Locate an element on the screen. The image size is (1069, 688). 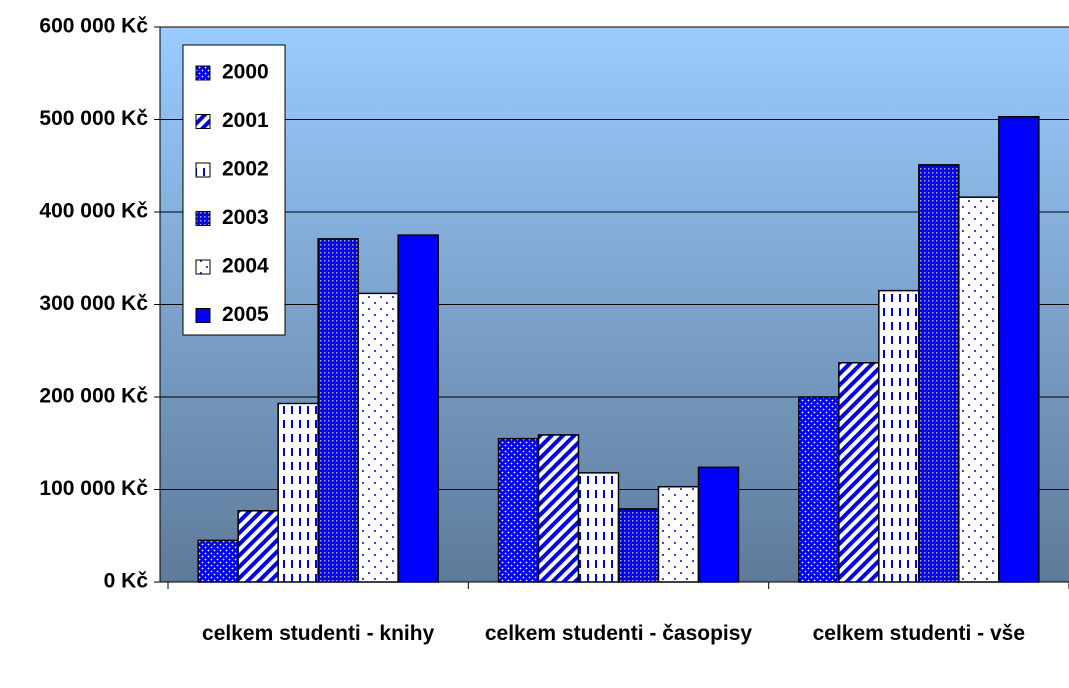
legend-label: 2003 is located at coordinates (245, 217).